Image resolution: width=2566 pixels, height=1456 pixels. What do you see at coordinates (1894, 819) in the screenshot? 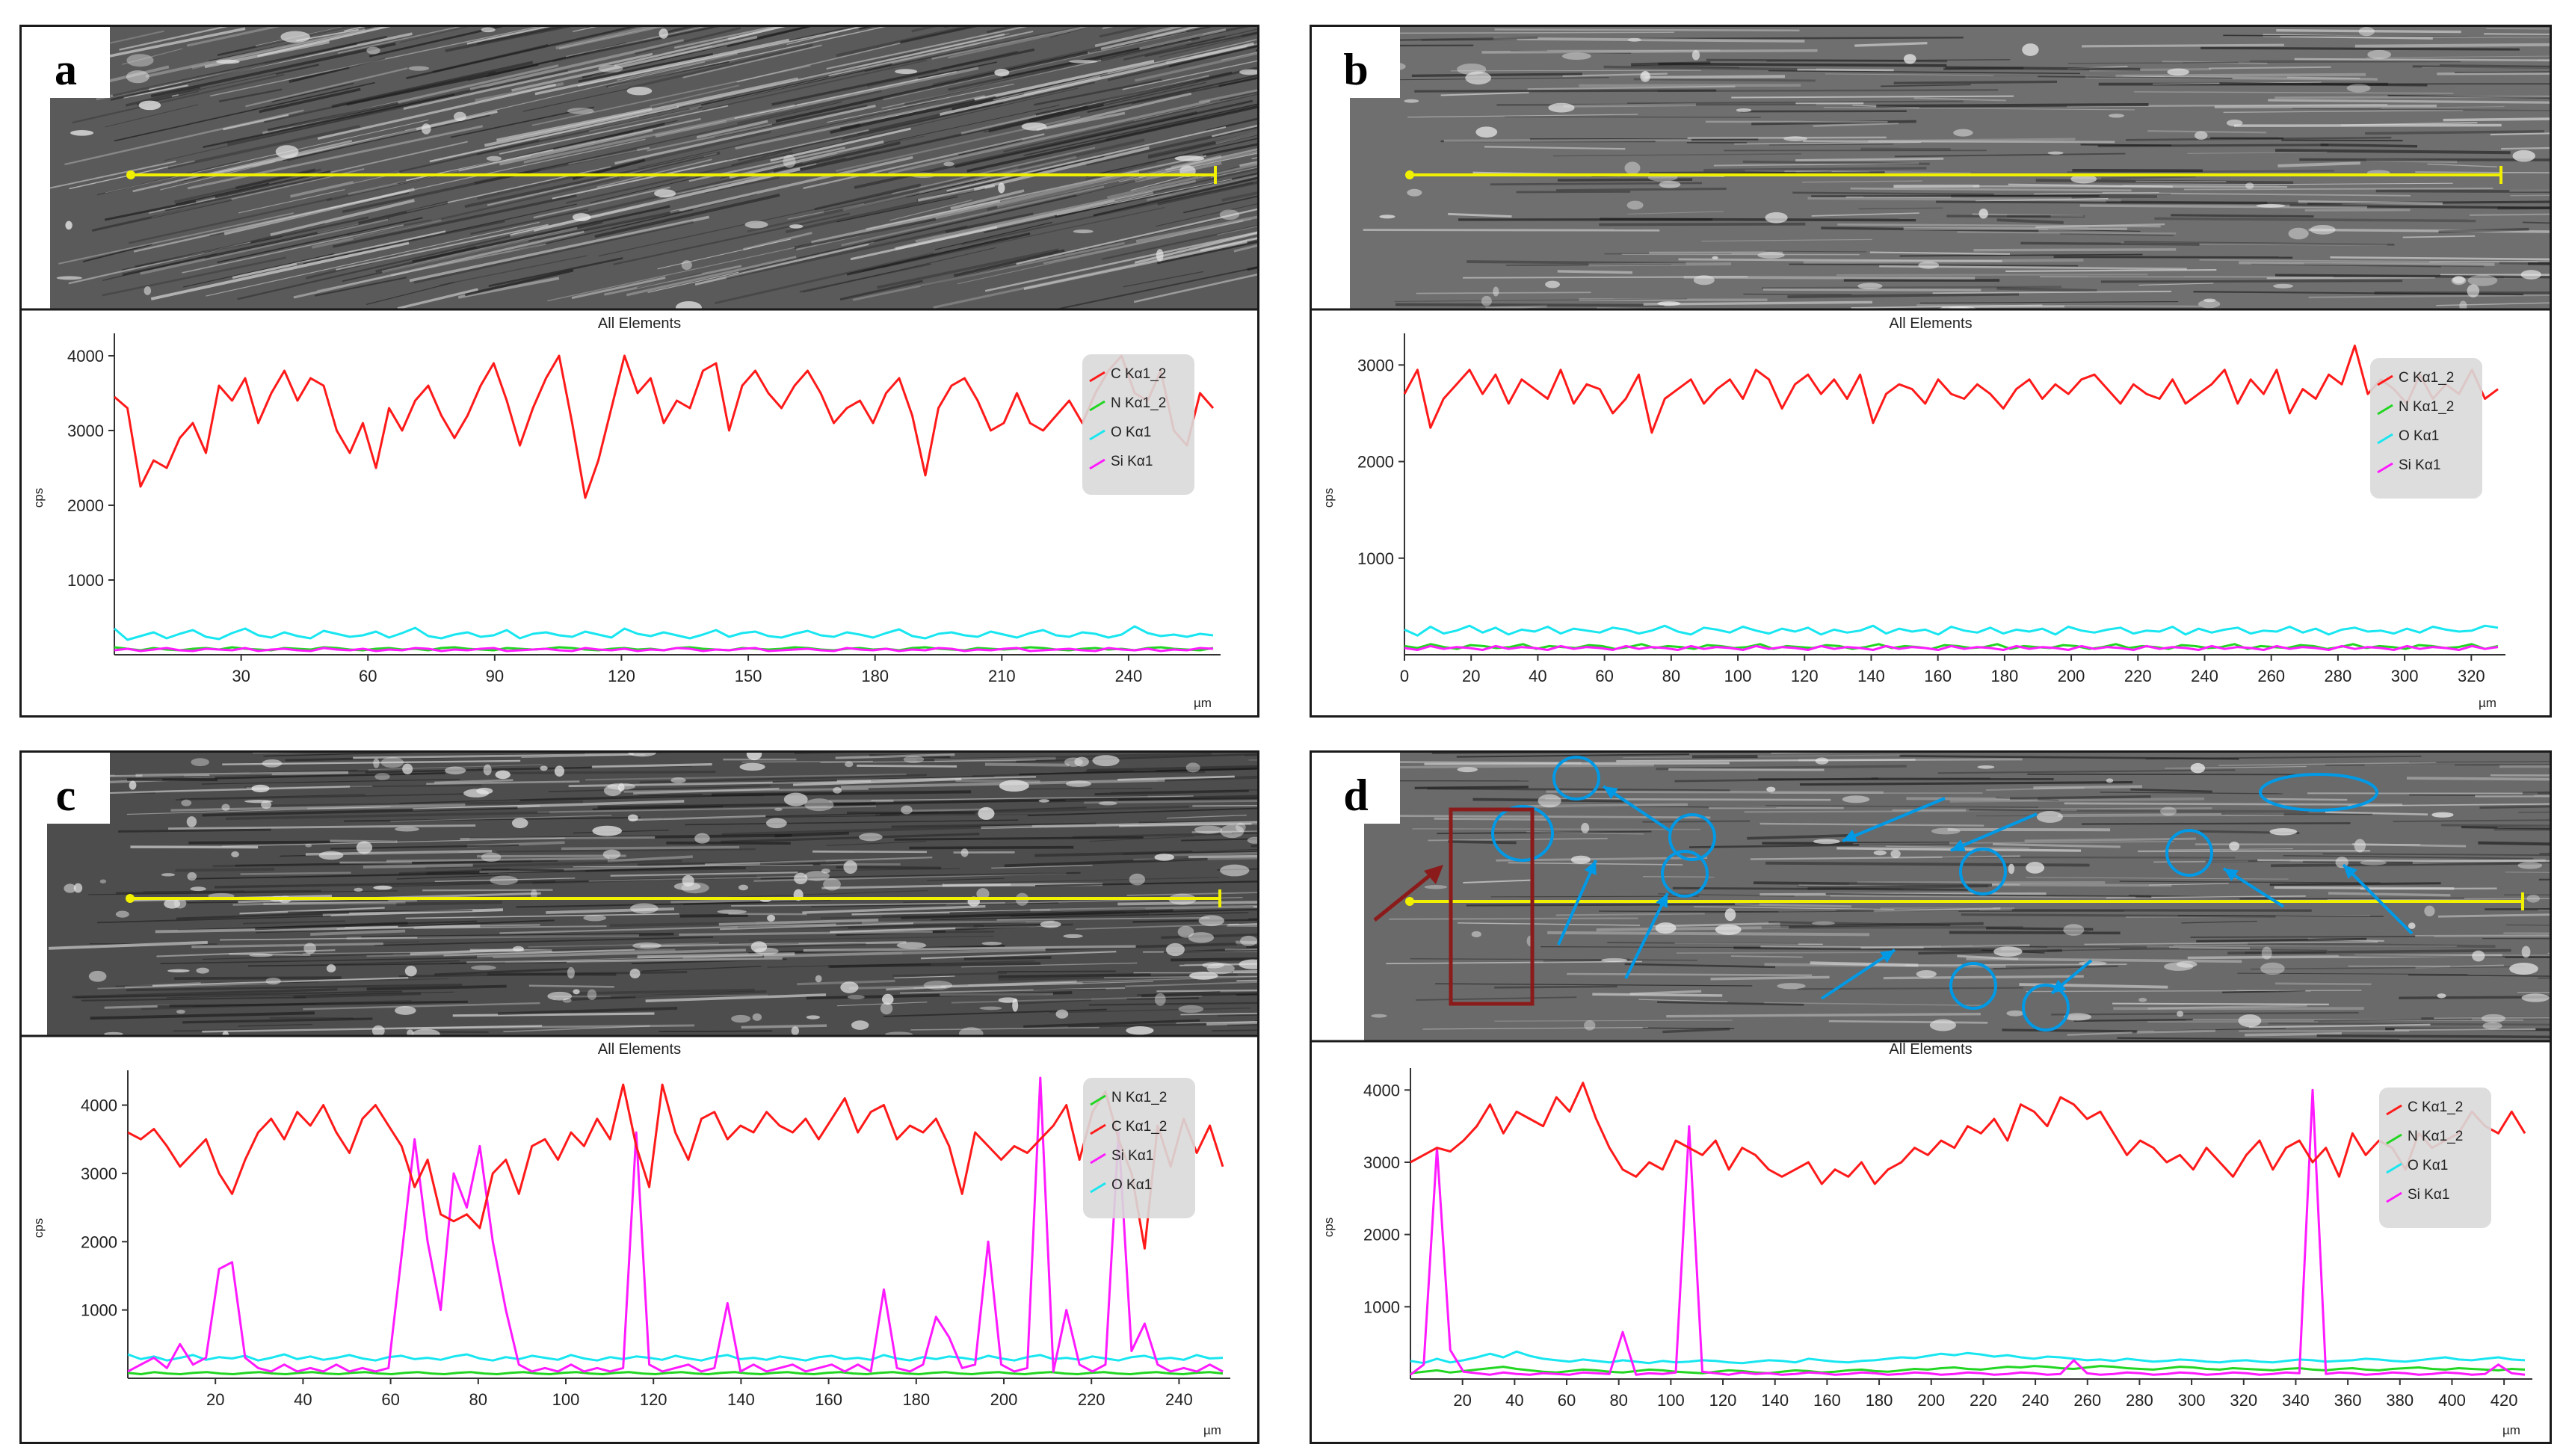
I see `annotation-arrow` at bounding box center [1894, 819].